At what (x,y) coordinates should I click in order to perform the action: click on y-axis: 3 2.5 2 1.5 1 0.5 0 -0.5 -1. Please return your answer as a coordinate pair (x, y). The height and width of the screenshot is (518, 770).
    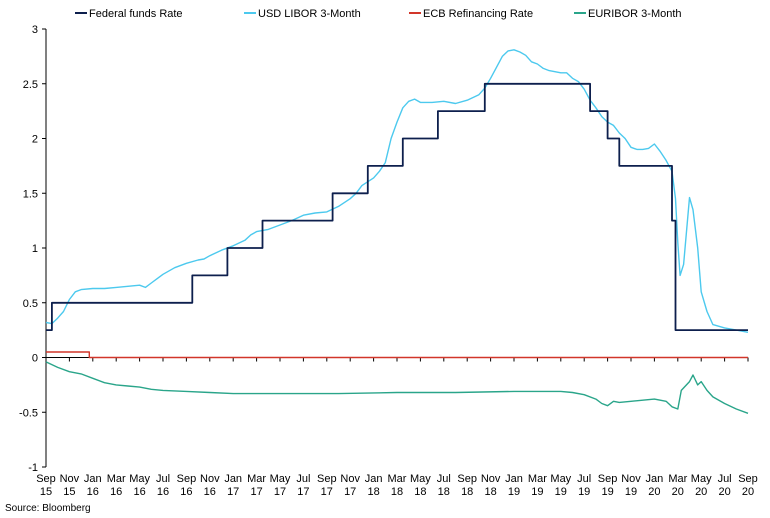
    Looking at the image, I should click on (33, 249).